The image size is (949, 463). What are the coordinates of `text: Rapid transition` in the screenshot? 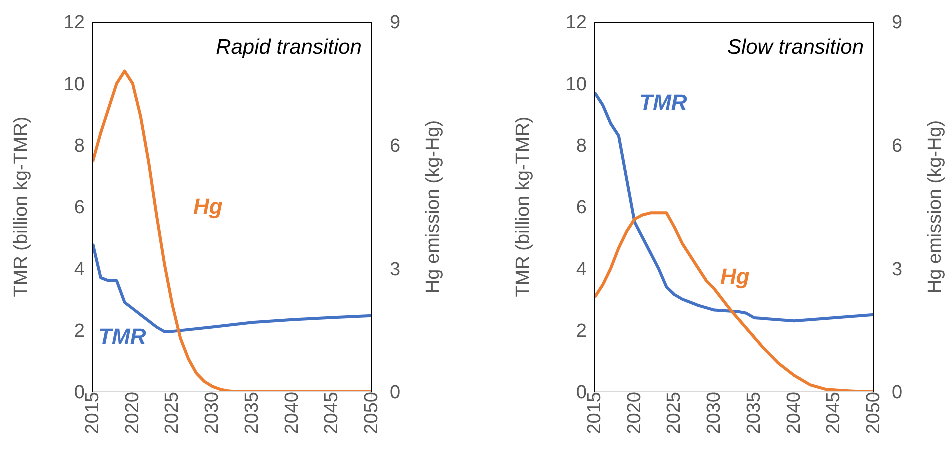 It's located at (289, 48).